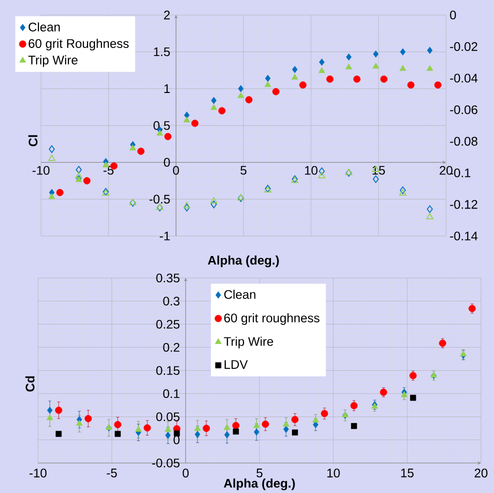  I want to click on y-tick-label: 1, so click(167, 88).